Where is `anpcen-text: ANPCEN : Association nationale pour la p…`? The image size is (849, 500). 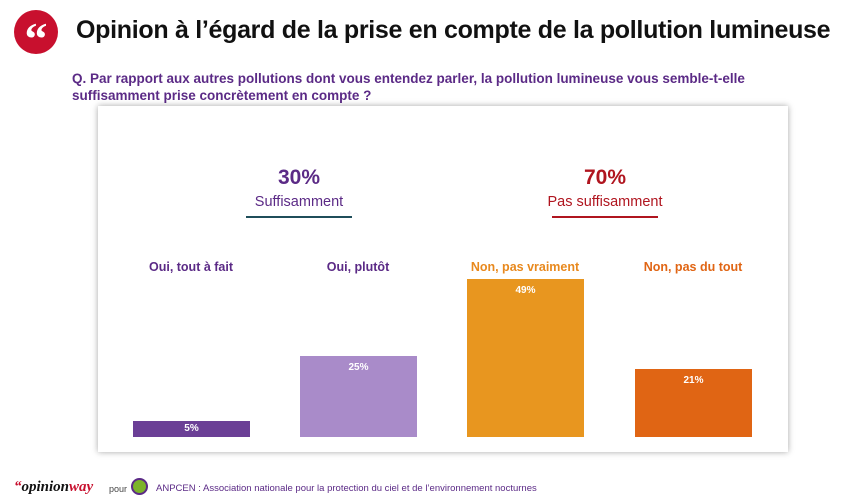
anpcen-text: ANPCEN : Association nationale pour la p… is located at coordinates (346, 488).